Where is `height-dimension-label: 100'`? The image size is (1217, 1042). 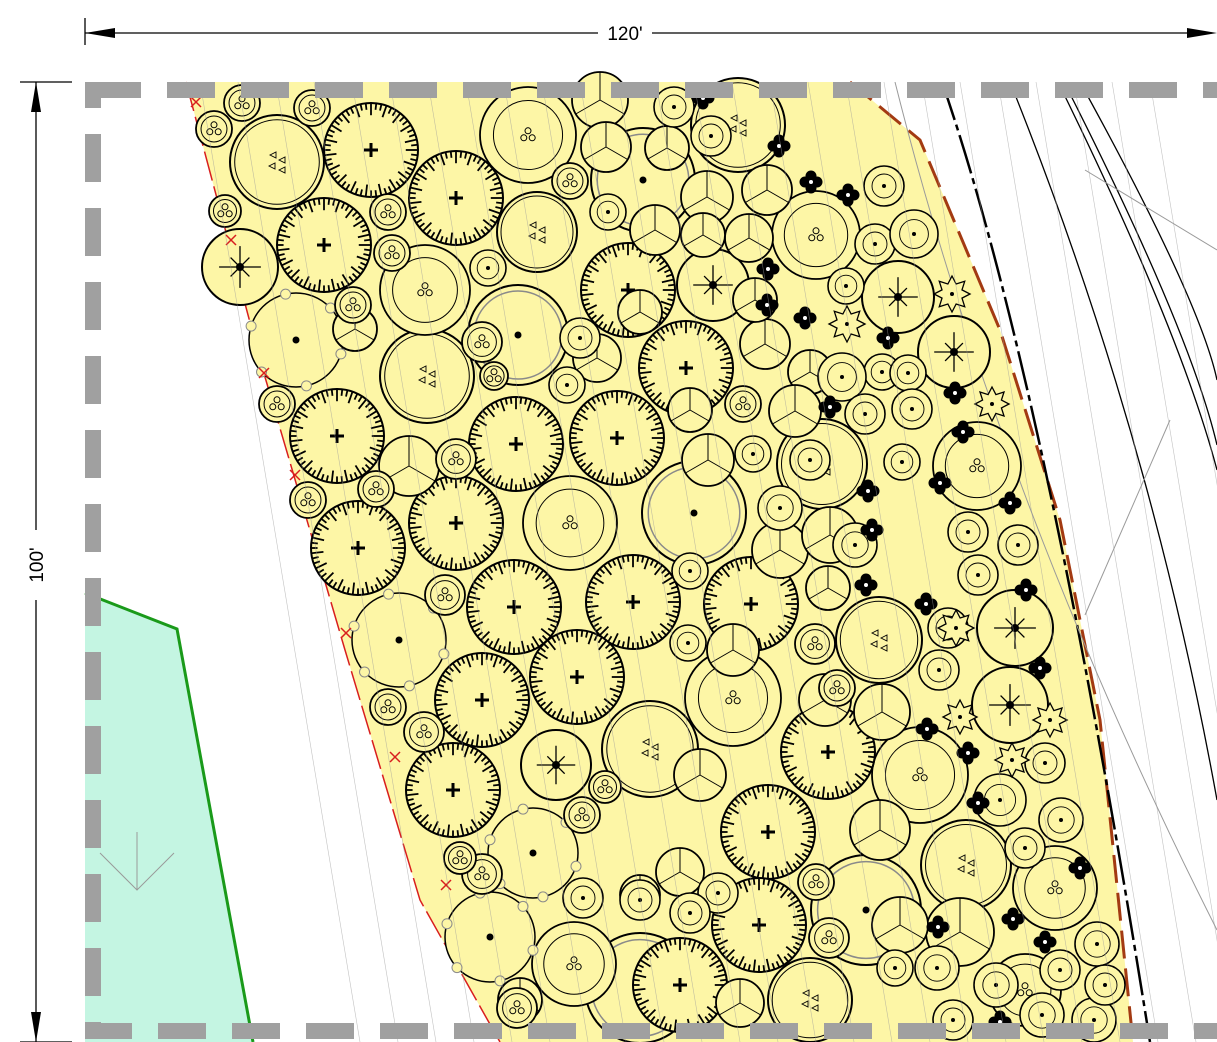 height-dimension-label: 100' is located at coordinates (37, 564).